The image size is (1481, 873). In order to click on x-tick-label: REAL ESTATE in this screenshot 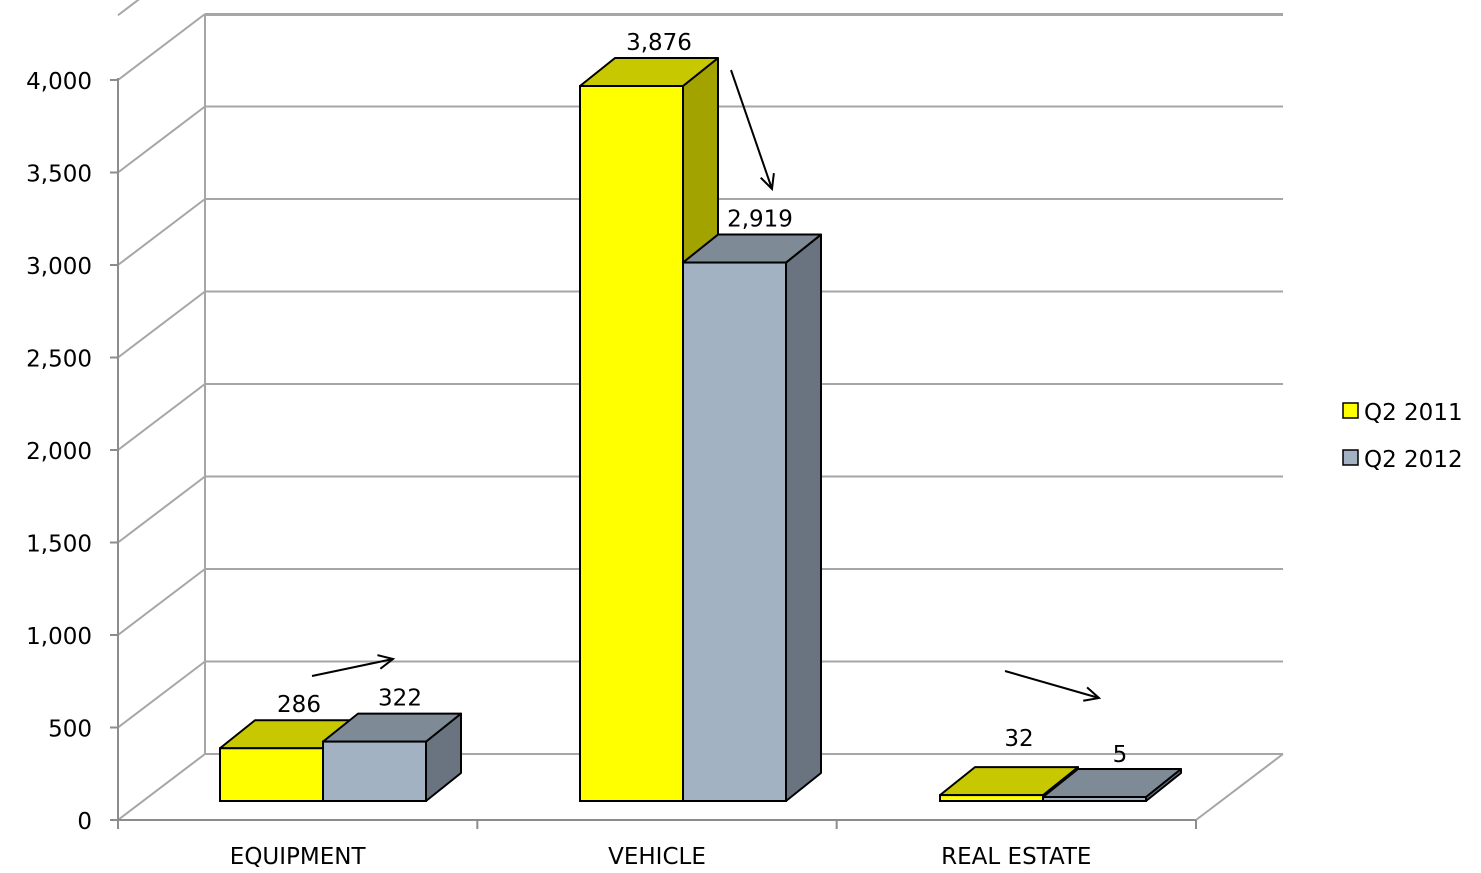, I will do `click(1016, 856)`.